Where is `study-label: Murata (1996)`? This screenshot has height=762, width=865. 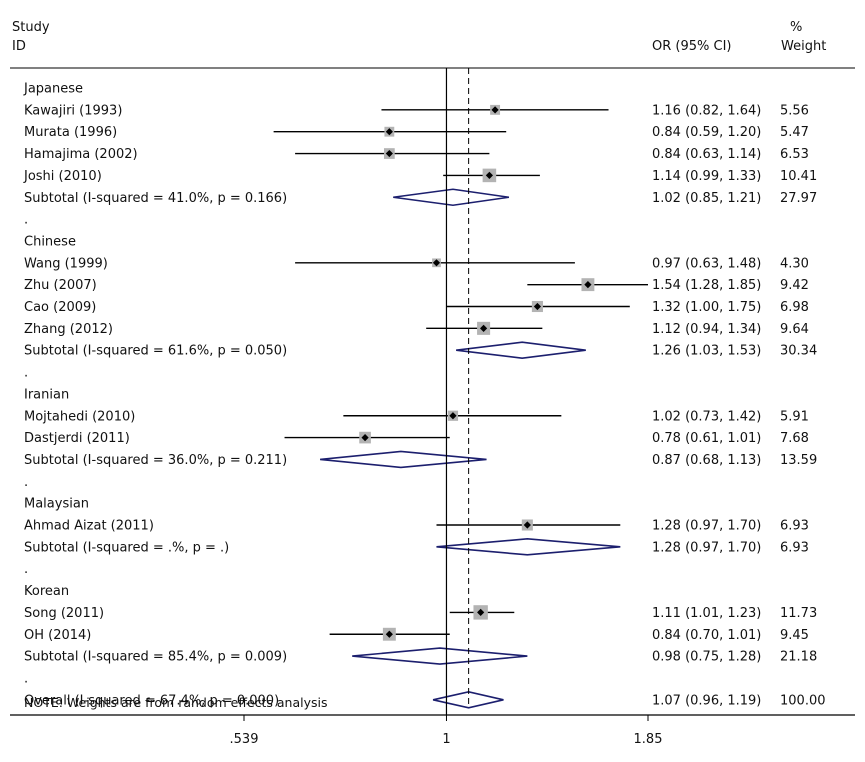 study-label: Murata (1996) is located at coordinates (70, 132).